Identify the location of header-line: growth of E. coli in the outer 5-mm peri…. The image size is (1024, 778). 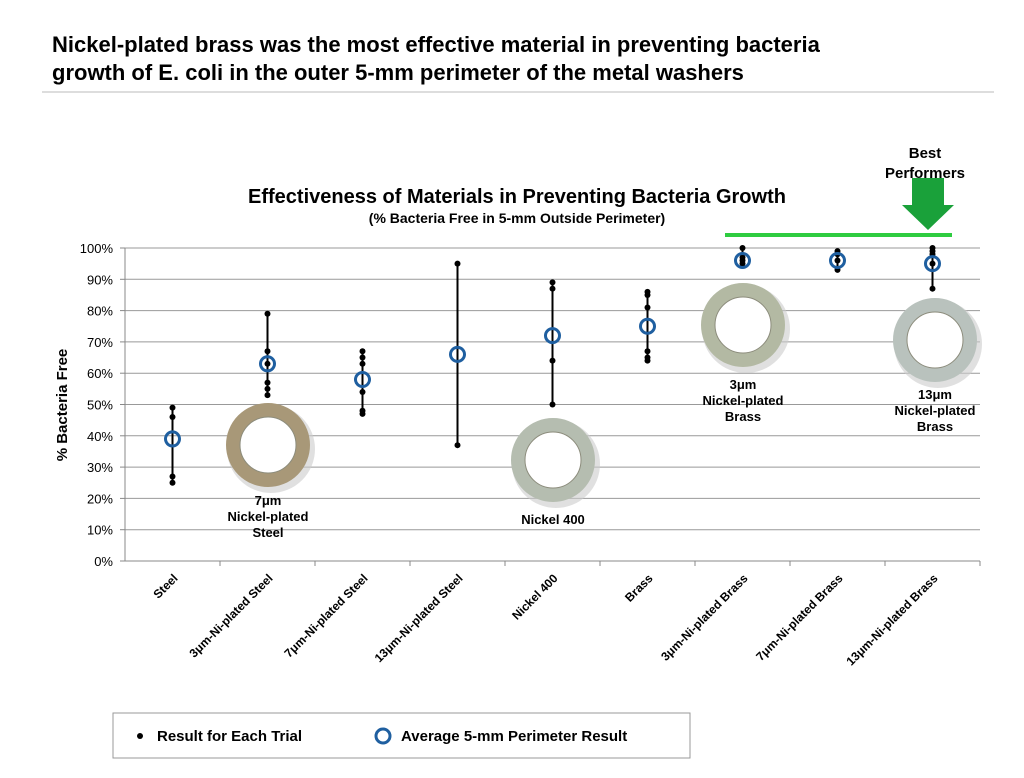
(398, 72).